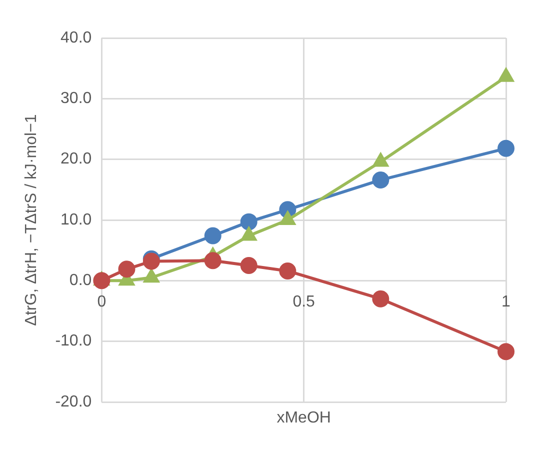 This screenshot has height=450, width=544. Describe the element at coordinates (76, 99) in the screenshot. I see `y-tick-label: 30.0` at that location.